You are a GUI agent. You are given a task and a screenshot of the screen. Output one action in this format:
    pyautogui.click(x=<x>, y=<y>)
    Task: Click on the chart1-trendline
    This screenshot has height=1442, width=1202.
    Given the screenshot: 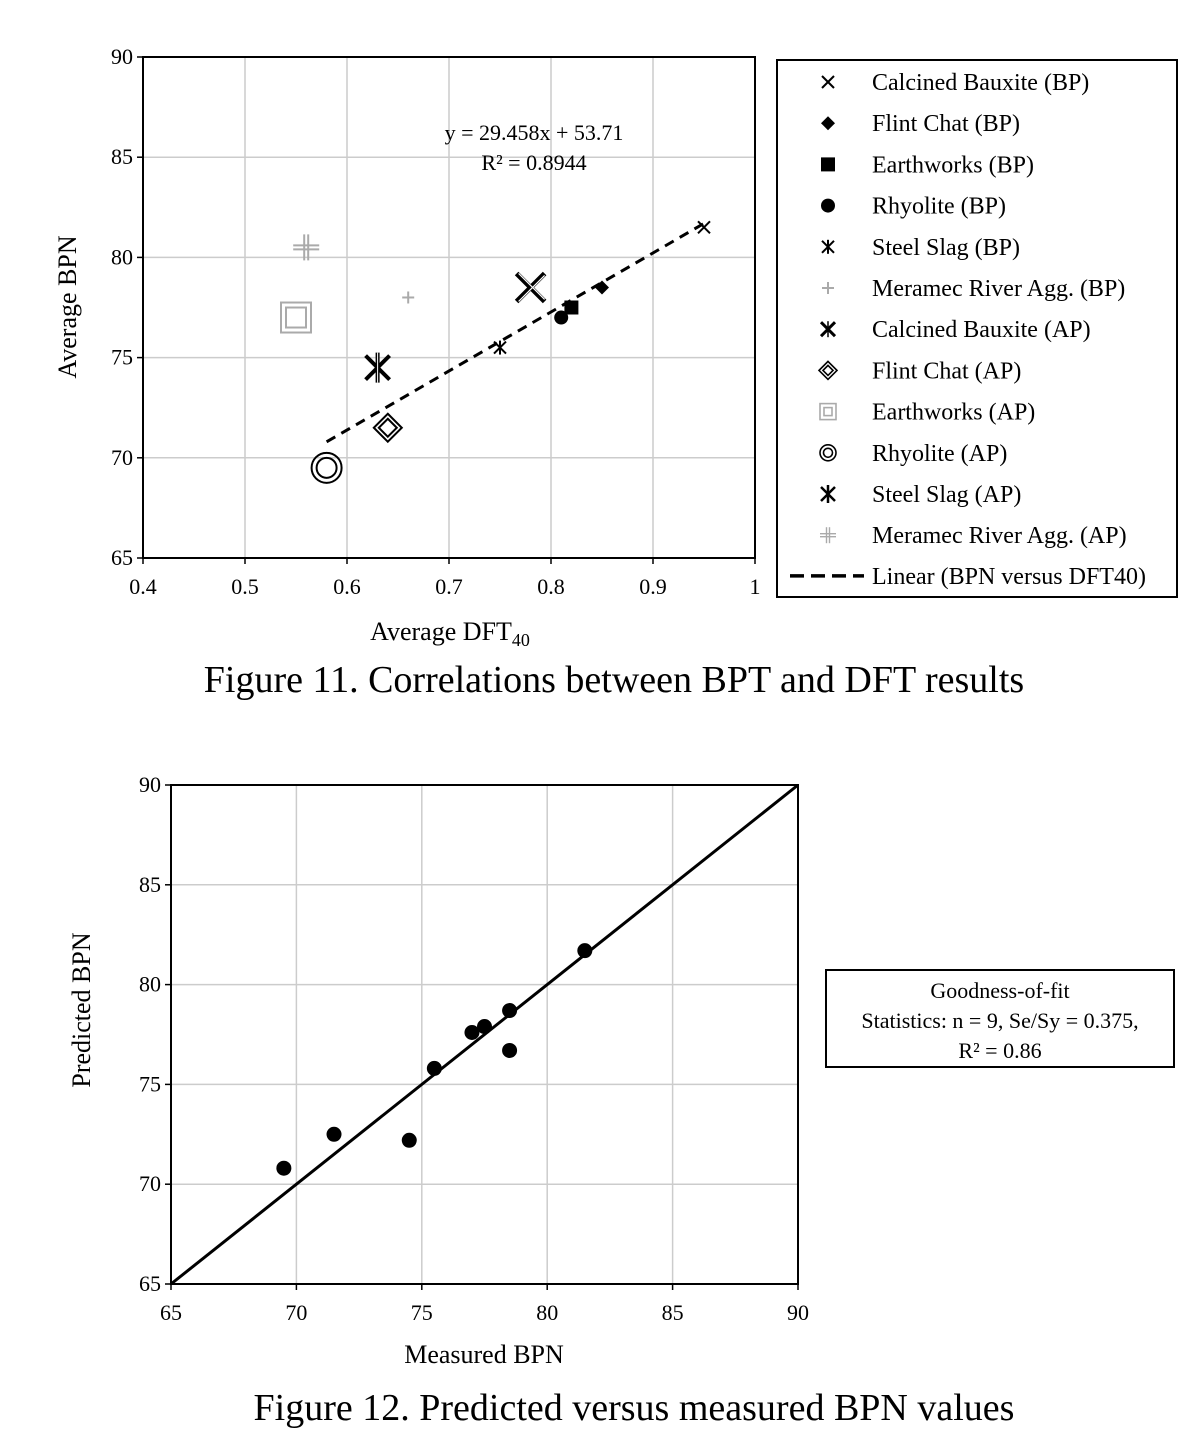 What is the action you would take?
    pyautogui.click(x=515, y=333)
    